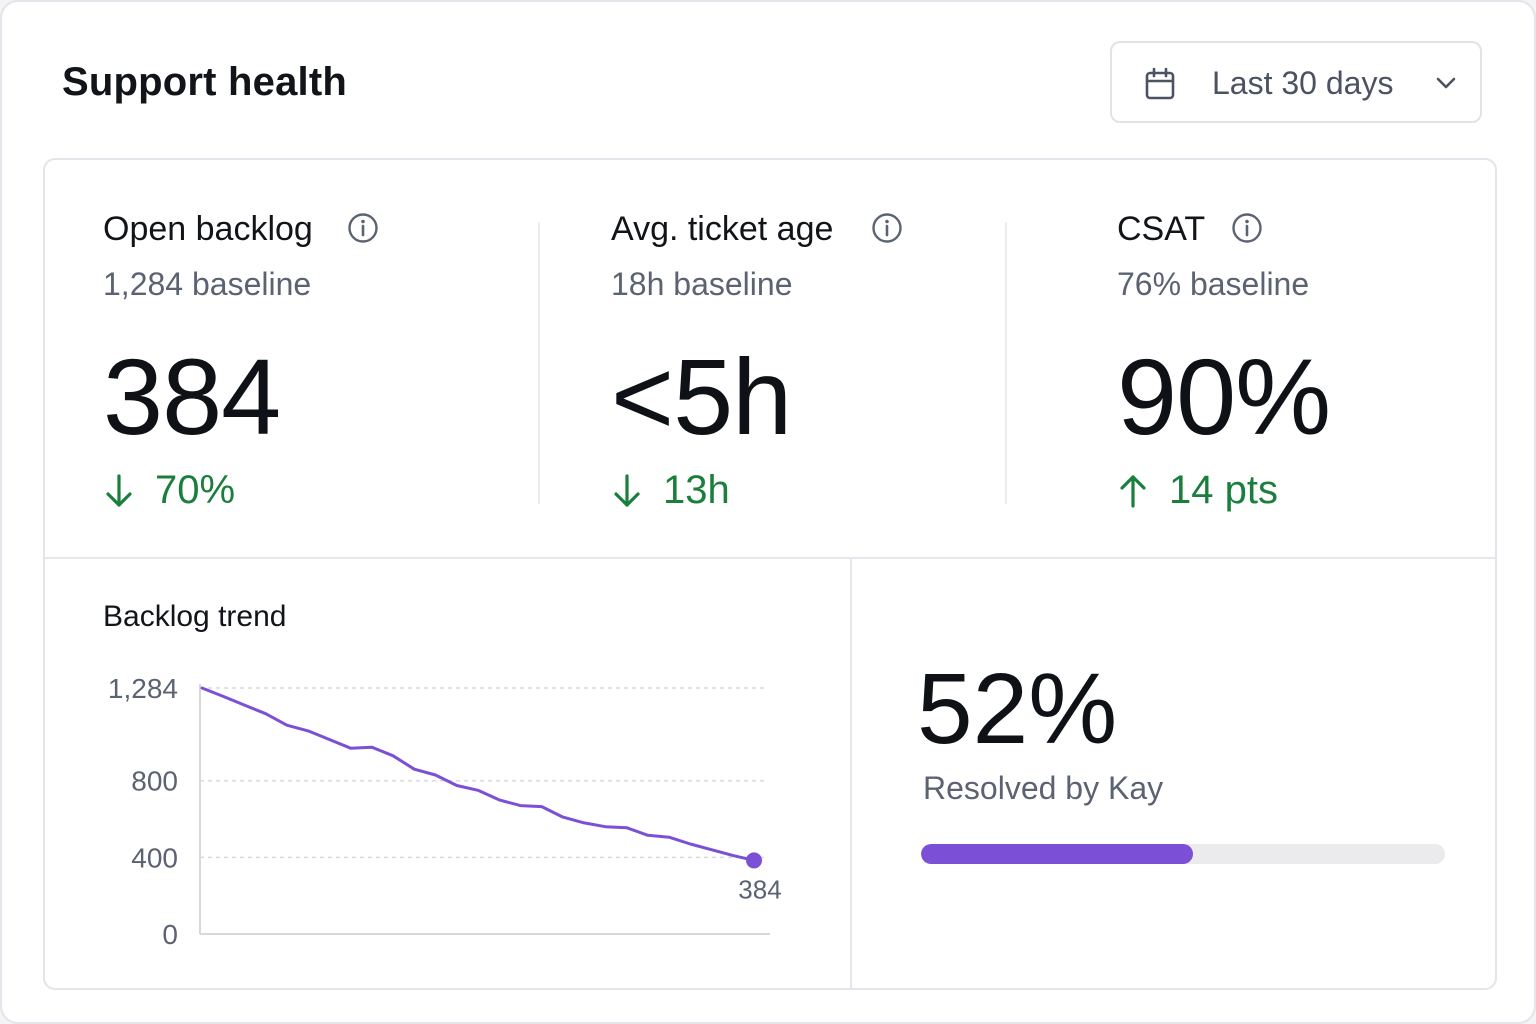  Describe the element at coordinates (1017, 709) in the screenshot. I see `resolved-value: 52%` at that location.